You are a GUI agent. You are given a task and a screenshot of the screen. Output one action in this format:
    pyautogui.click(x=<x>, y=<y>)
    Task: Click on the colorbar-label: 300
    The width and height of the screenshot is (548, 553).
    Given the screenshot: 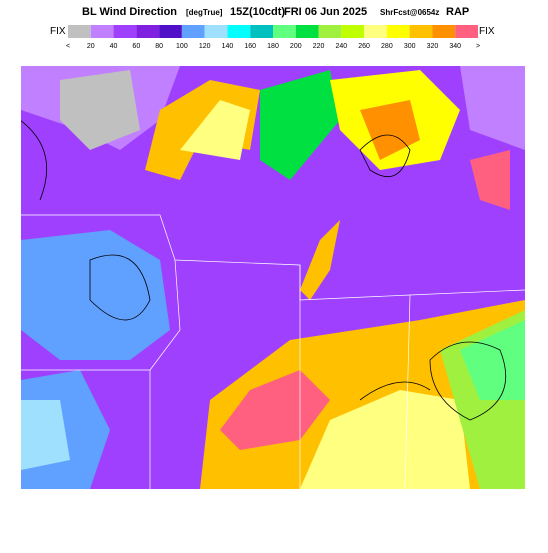 What is the action you would take?
    pyautogui.click(x=410, y=46)
    